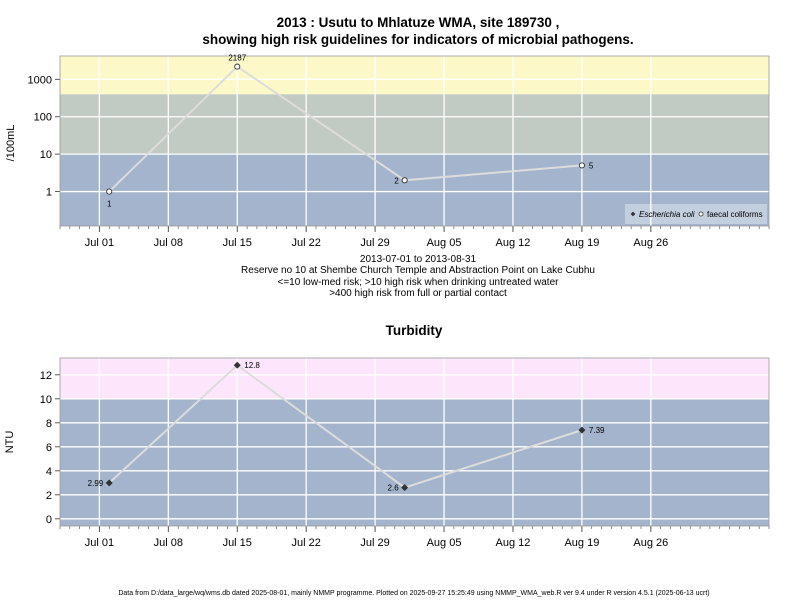 This screenshot has width=800, height=605. What do you see at coordinates (306, 243) in the screenshot?
I see `chart1-x-tick-label: Jul 22` at bounding box center [306, 243].